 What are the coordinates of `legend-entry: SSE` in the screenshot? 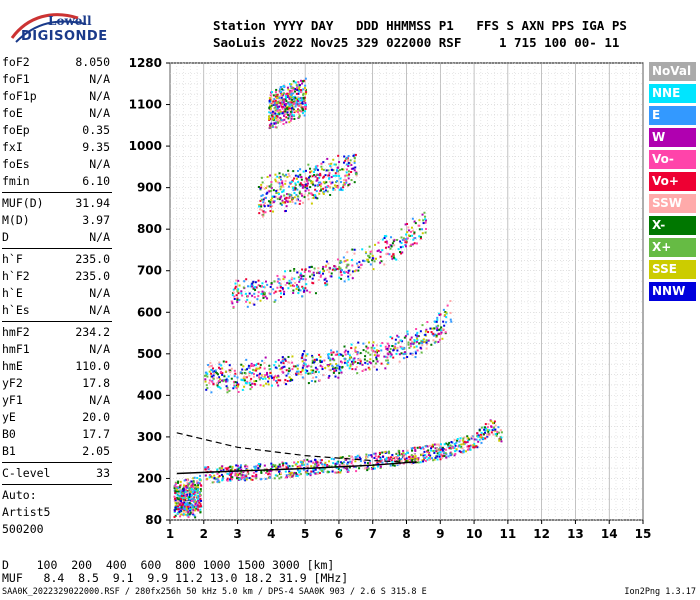 It's located at (672, 269).